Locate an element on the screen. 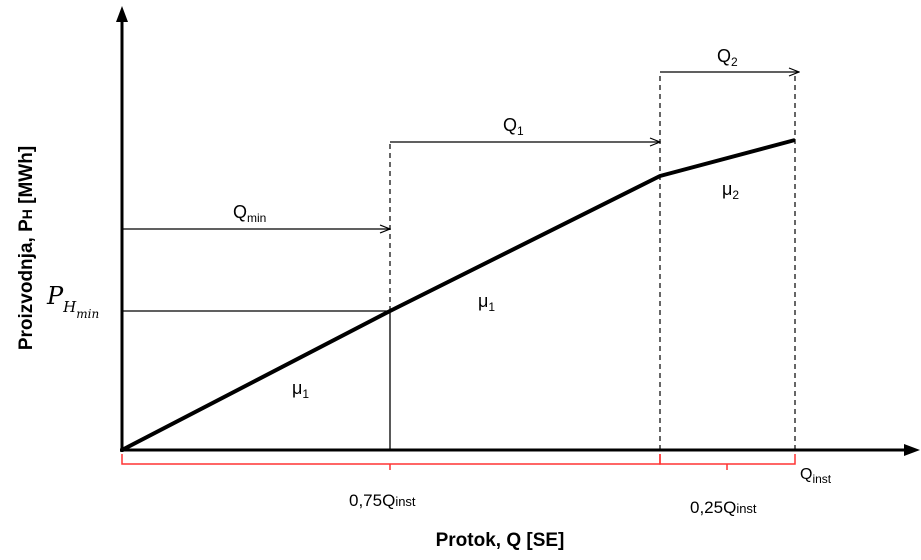 The image size is (921, 560). mu1-lower-label: μ1 is located at coordinates (300, 389).